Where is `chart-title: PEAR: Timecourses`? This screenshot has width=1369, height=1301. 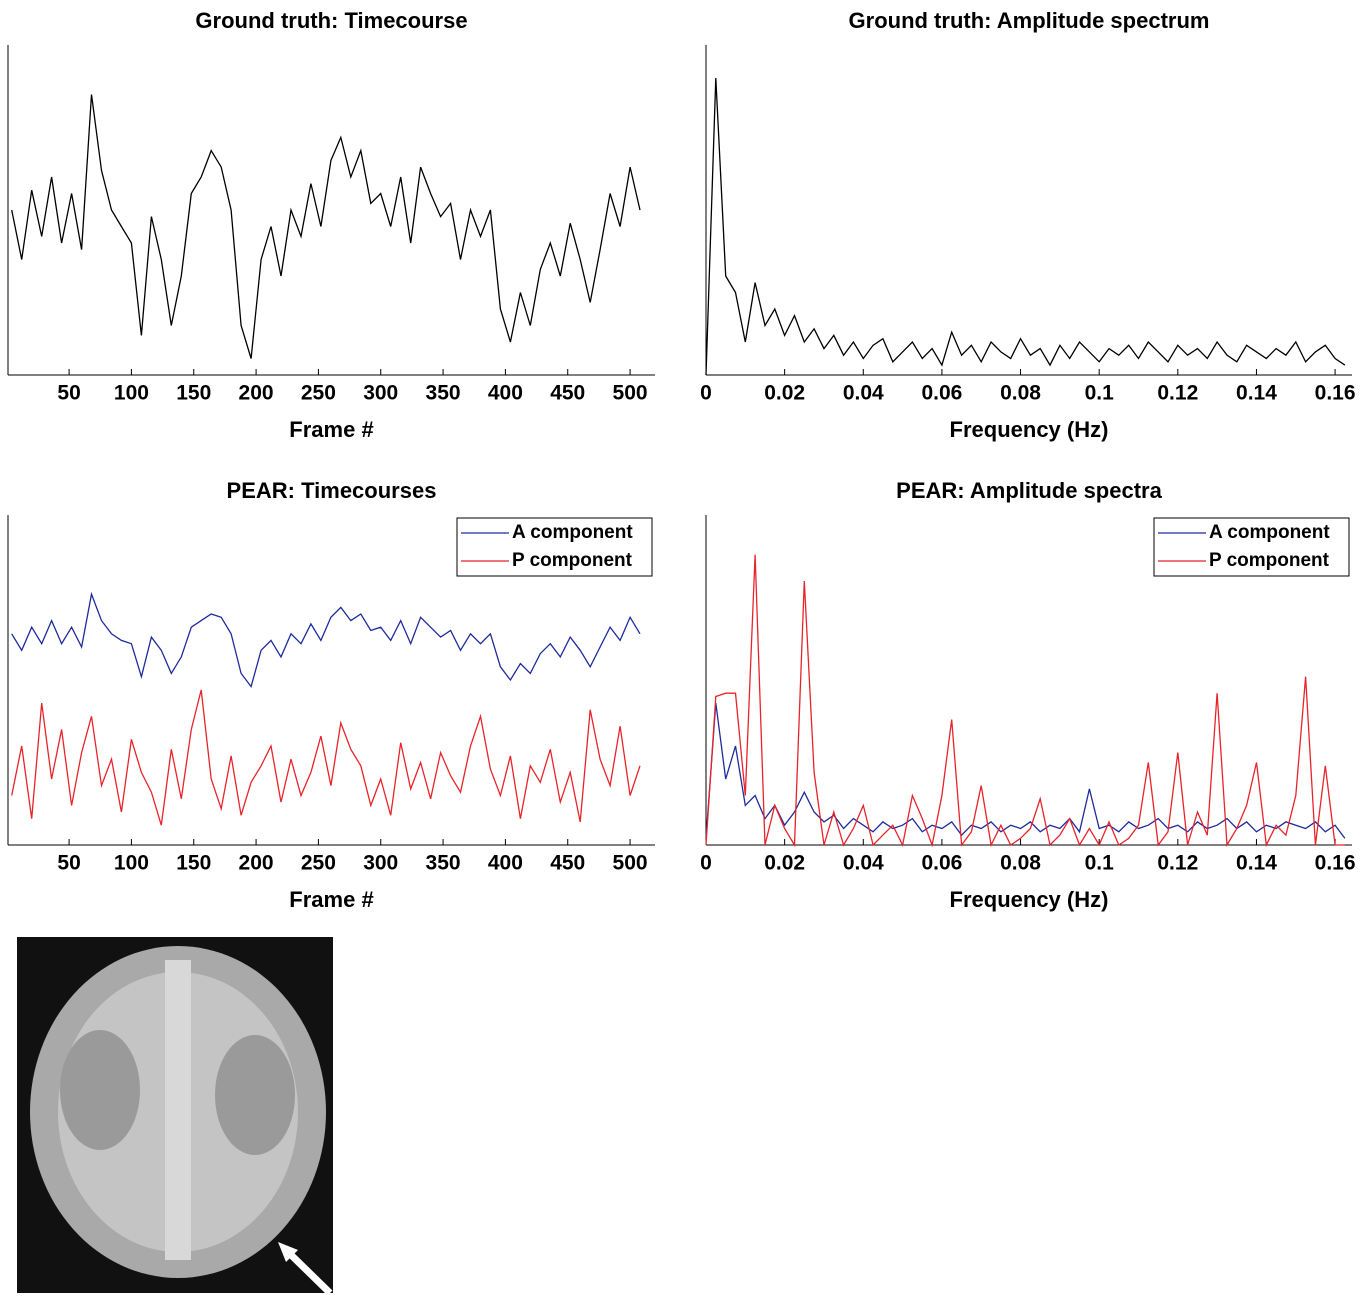 chart-title: PEAR: Timecourses is located at coordinates (332, 490).